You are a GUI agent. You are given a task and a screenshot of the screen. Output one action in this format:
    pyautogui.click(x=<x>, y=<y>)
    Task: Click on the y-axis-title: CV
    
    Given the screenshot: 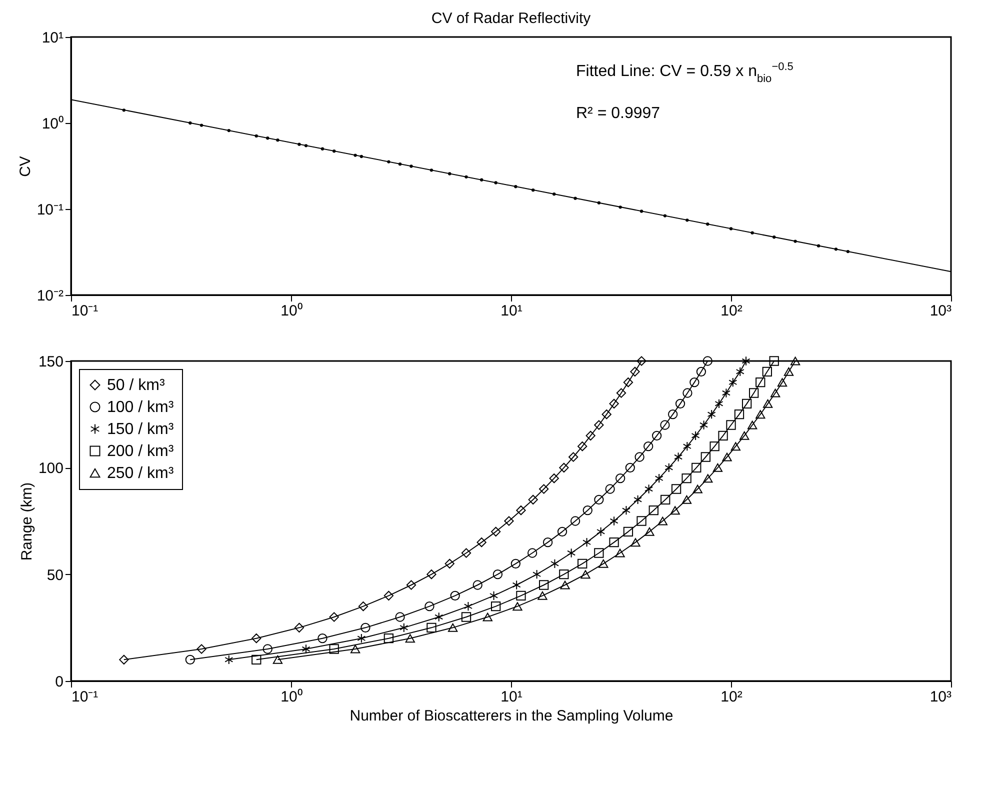 What is the action you would take?
    pyautogui.click(x=25, y=166)
    